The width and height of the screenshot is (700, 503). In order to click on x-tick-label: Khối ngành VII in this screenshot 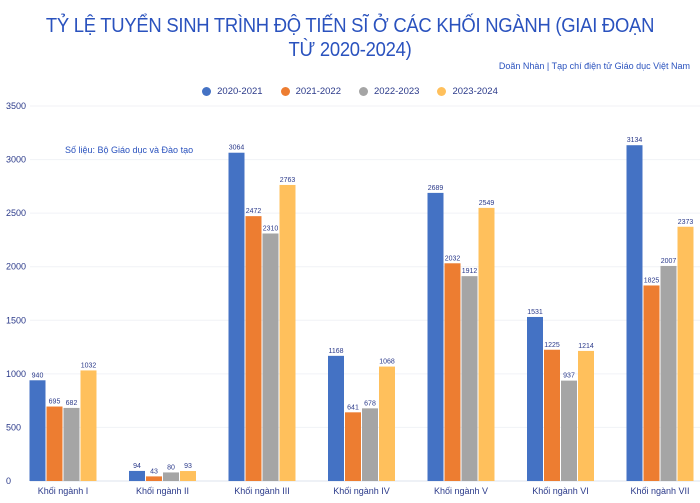, I will do `click(659, 491)`.